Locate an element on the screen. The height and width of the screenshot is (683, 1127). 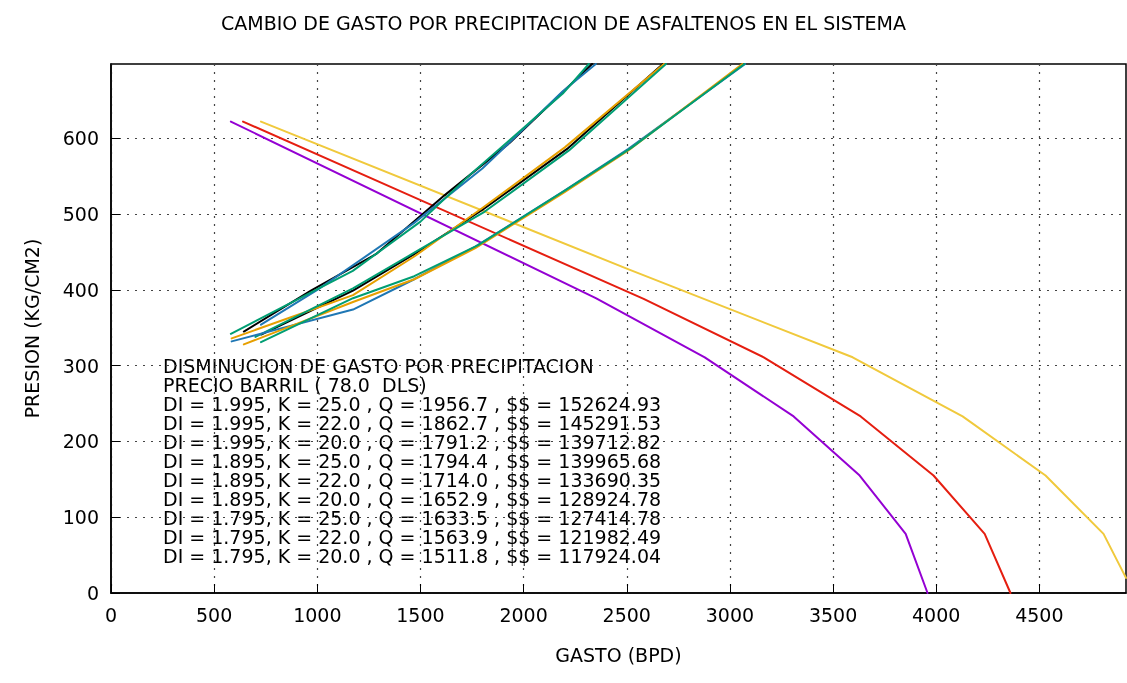
y-tick-label: 300 is located at coordinates (80, 365).